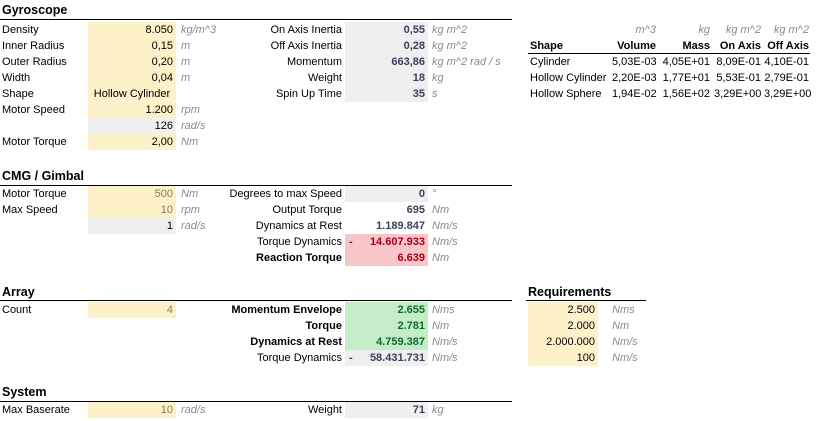 The height and width of the screenshot is (421, 820). Describe the element at coordinates (686, 78) in the screenshot. I see `table-cell: 1,77E+01` at that location.